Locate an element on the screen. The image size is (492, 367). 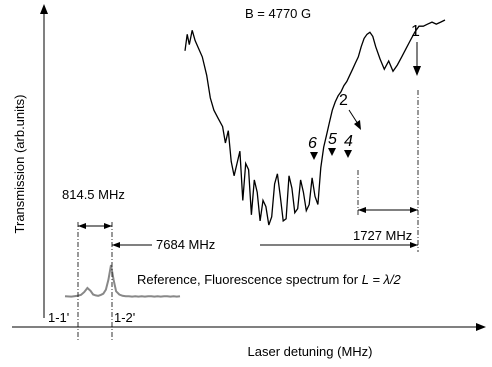
spacing-7684-label-bg is located at coordinates (206, 245).